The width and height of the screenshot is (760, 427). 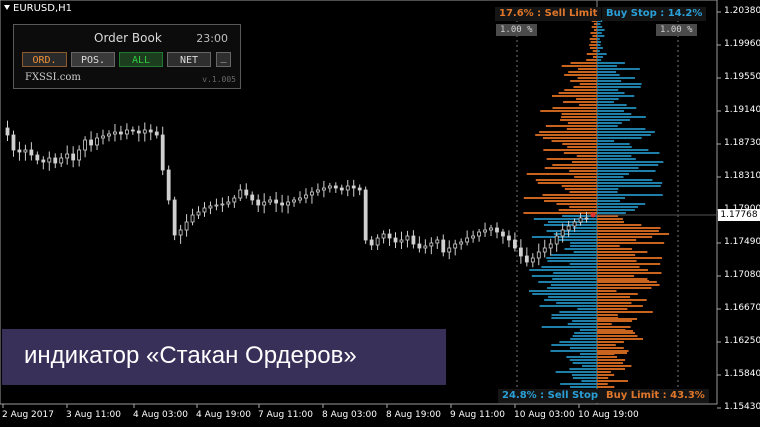 What do you see at coordinates (742, 44) in the screenshot?
I see `price-tick-label: 1.19960` at bounding box center [742, 44].